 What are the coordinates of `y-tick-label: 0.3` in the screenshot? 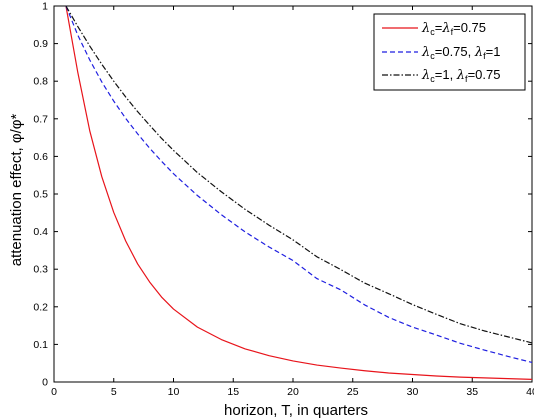 It's located at (40, 270).